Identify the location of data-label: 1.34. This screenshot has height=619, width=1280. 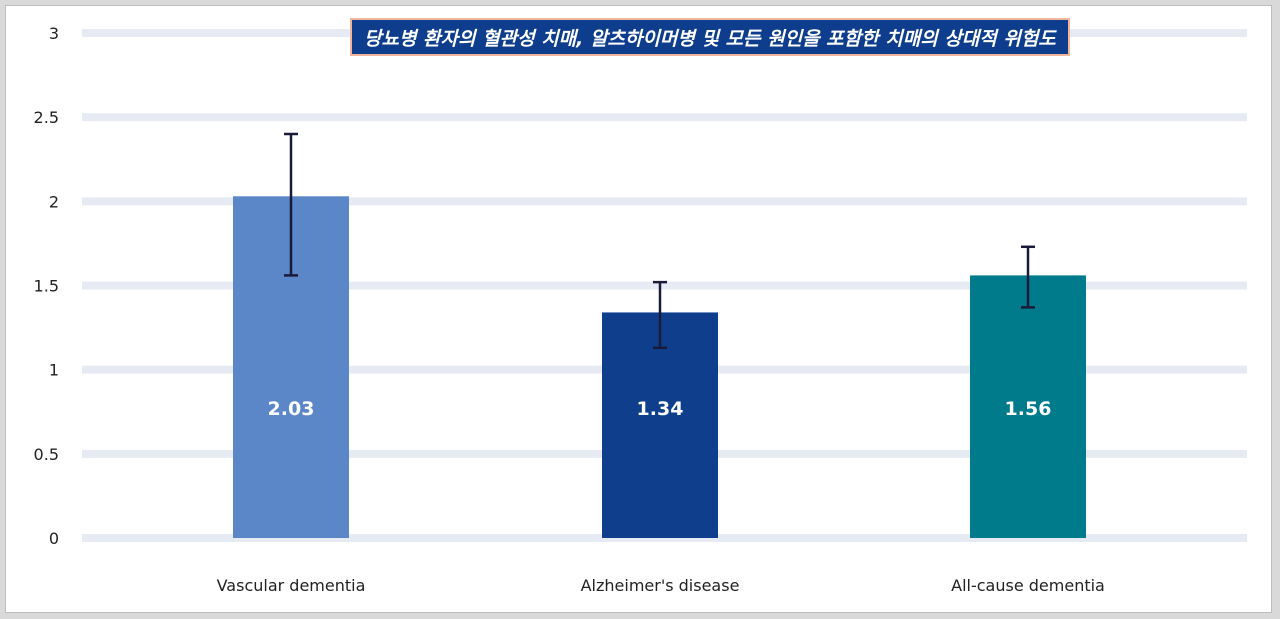
(660, 409).